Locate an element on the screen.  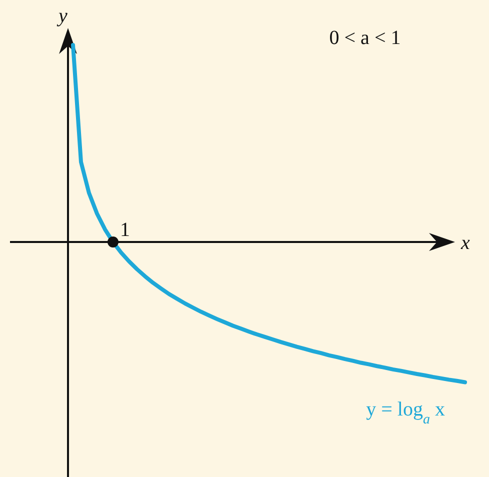
x-axis-title: x is located at coordinates (465, 243).